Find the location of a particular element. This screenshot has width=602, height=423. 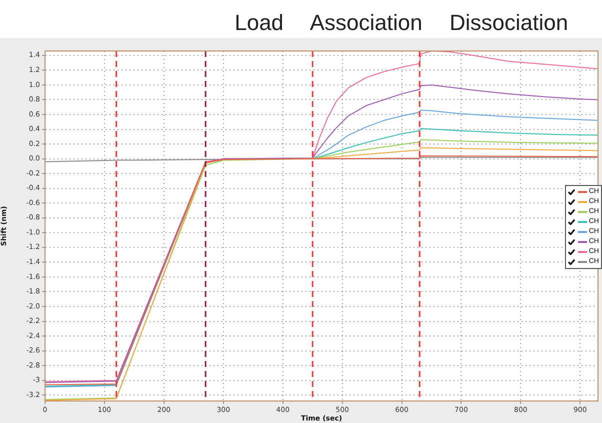

text: Load is located at coordinates (259, 22).